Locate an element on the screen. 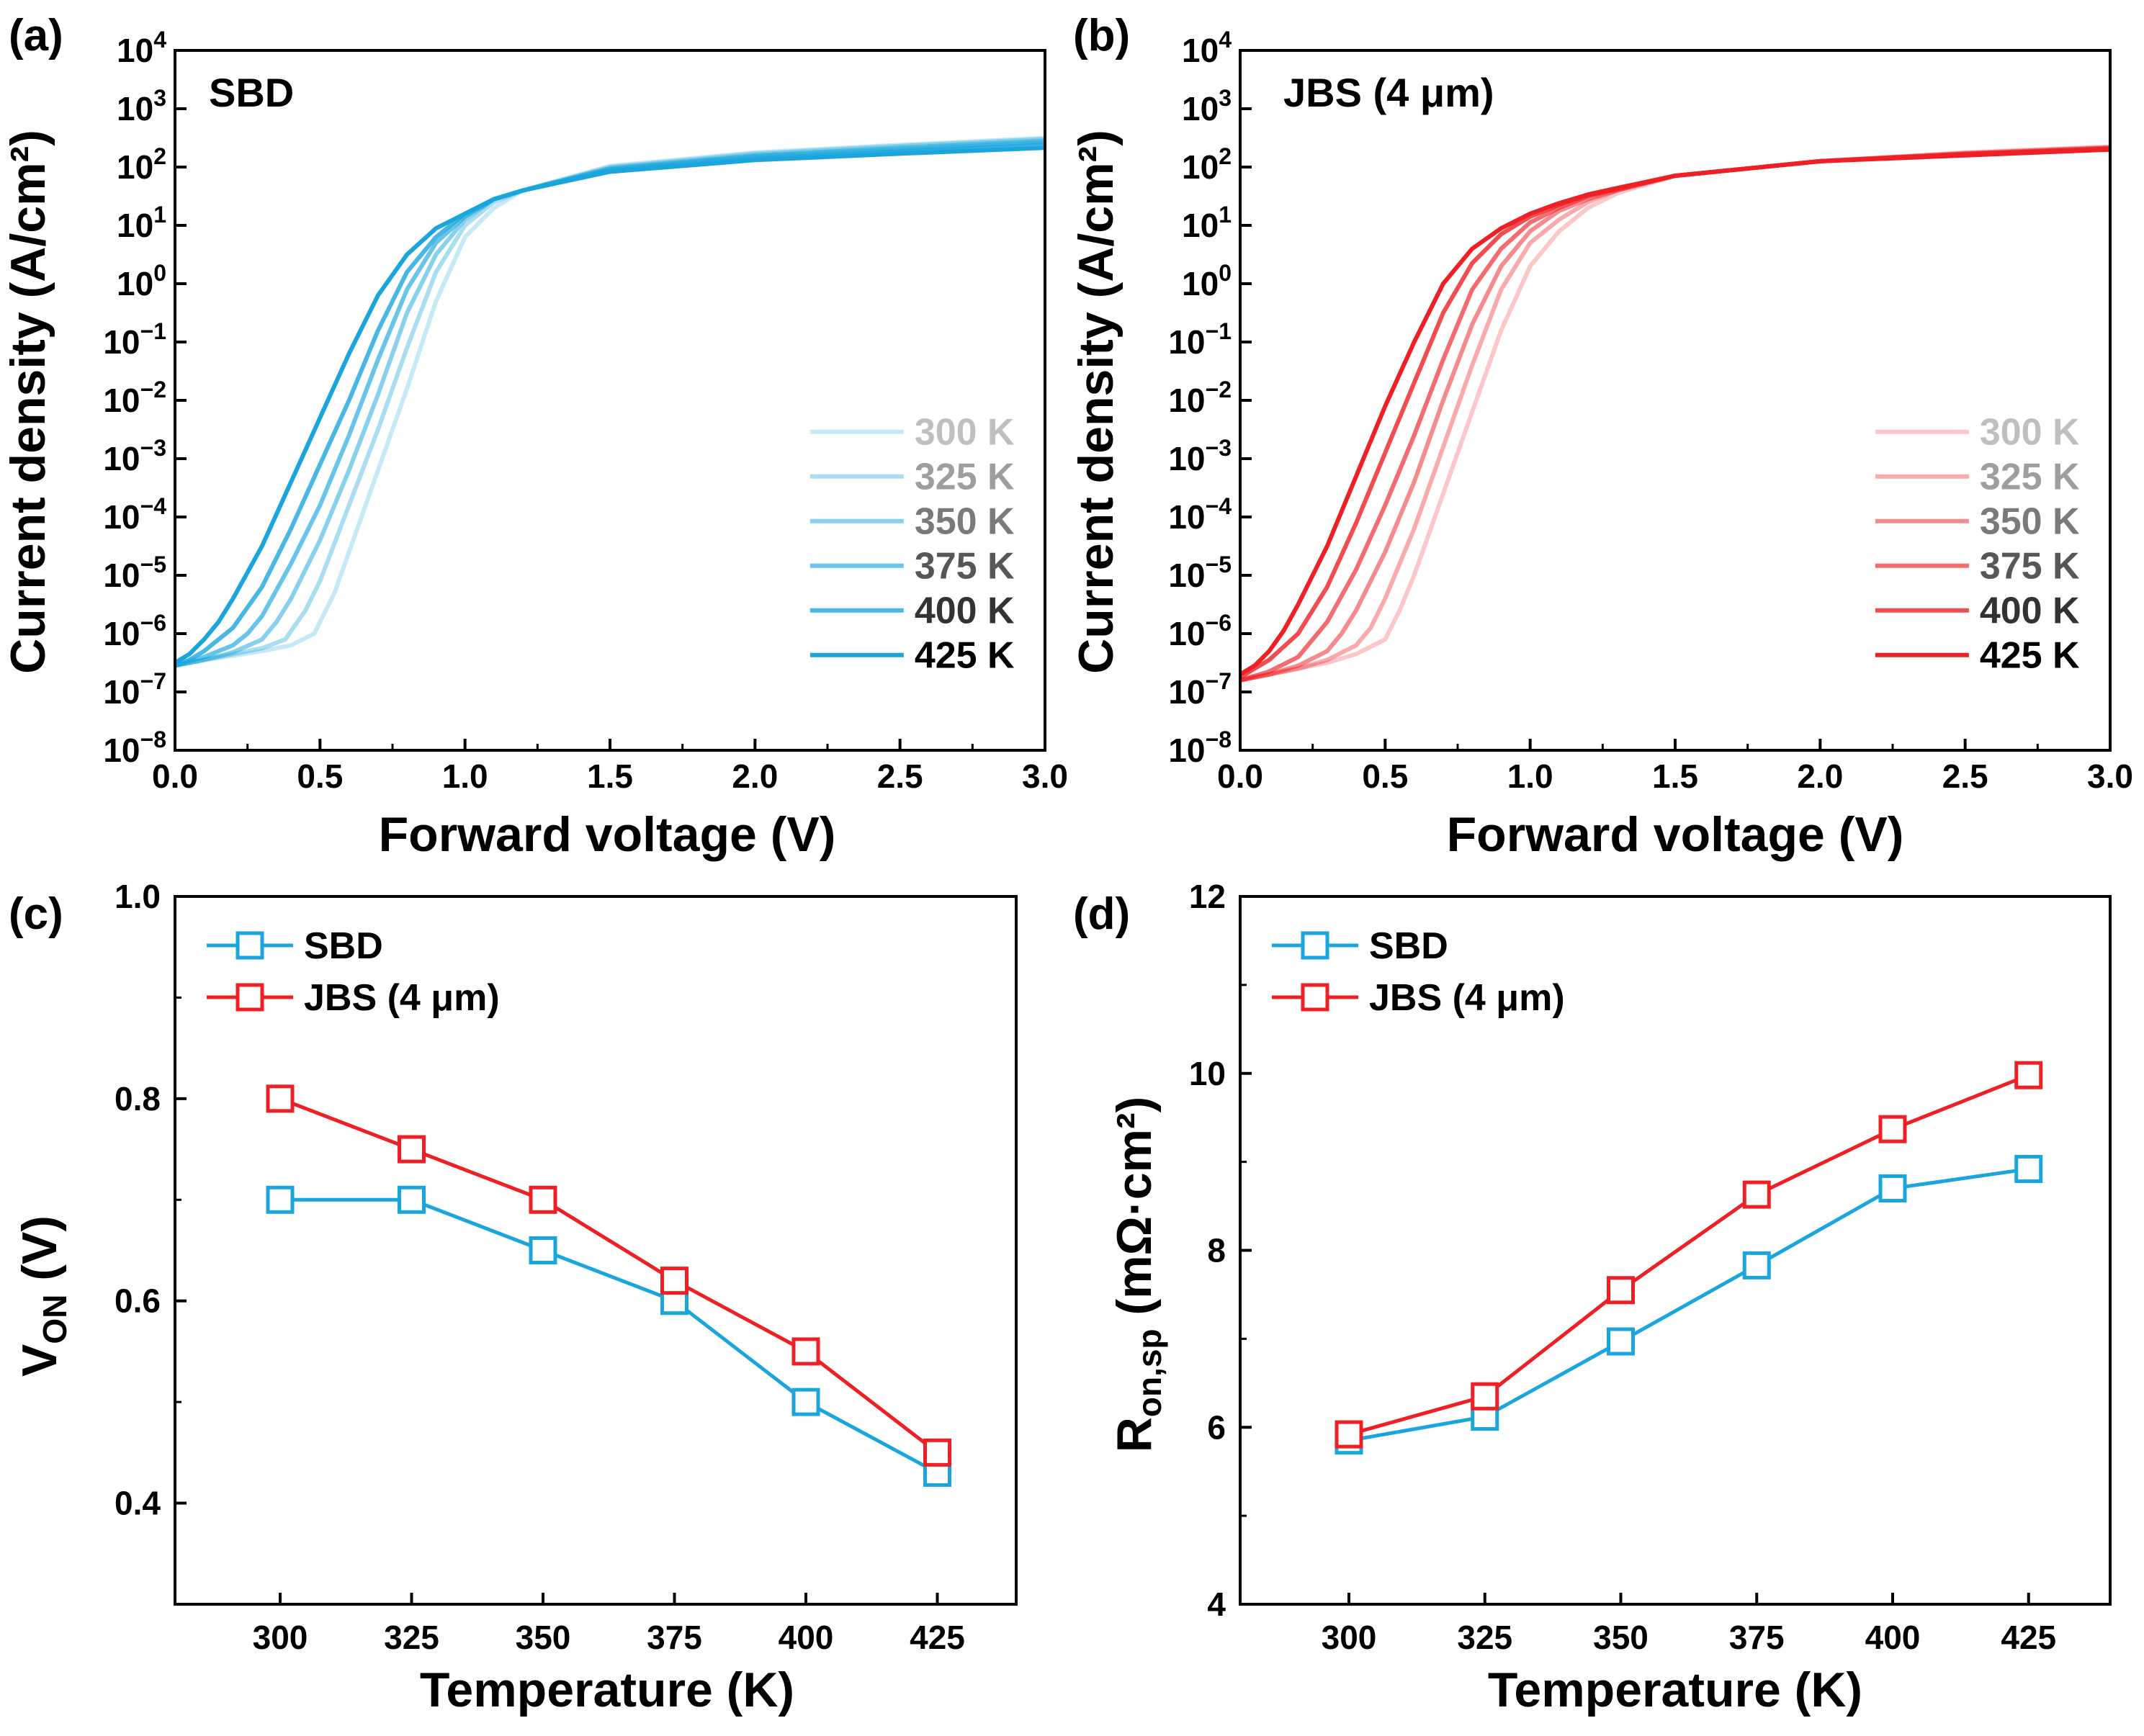 The image size is (2144, 1736). panel-b-y-tick-label: 10⁴ is located at coordinates (1207, 48).